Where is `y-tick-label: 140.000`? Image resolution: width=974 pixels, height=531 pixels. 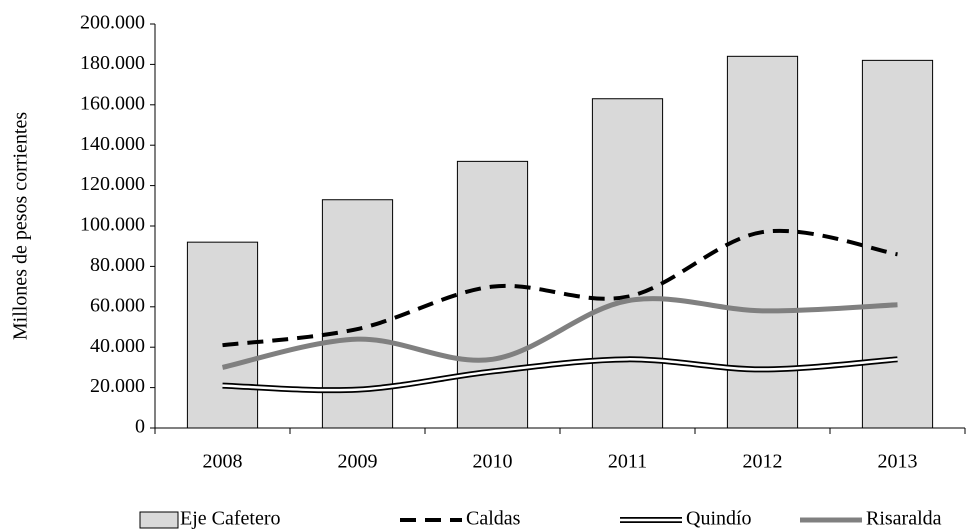 y-tick-label: 140.000 is located at coordinates (112, 144).